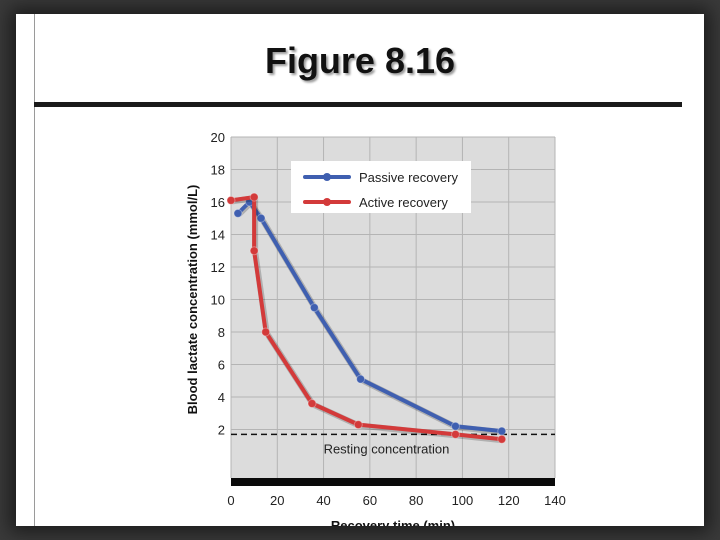  I want to click on x-tick-label: 60, so click(370, 500).